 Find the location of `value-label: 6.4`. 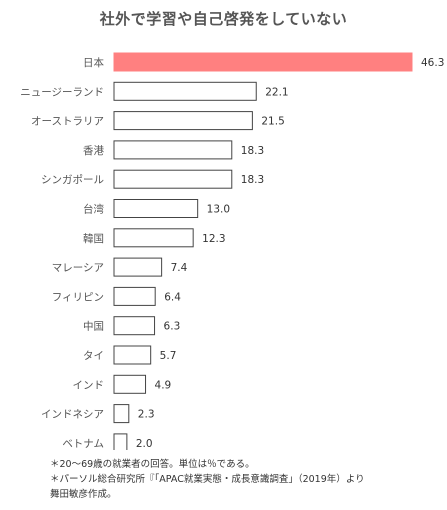

value-label: 6.4 is located at coordinates (172, 297).